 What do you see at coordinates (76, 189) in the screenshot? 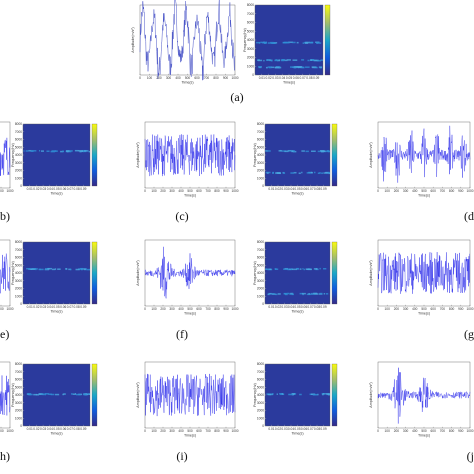
I see `x-tick-label: 0.08` at bounding box center [76, 189].